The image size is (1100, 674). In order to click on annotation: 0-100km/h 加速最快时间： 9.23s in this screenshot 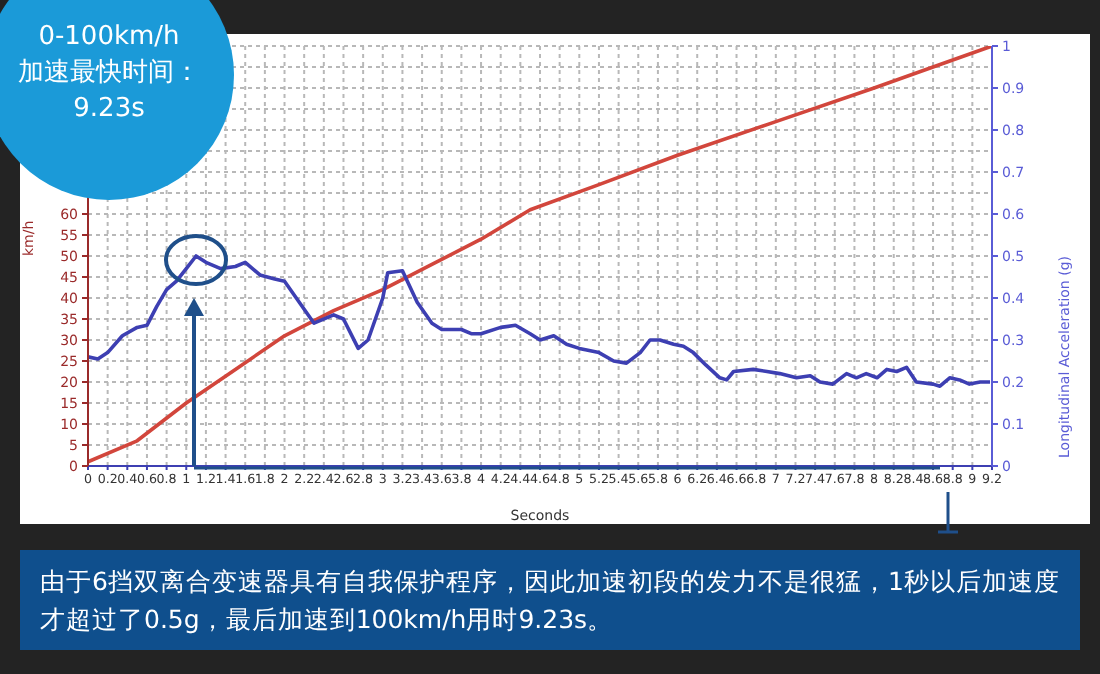, I will do `click(109, 74)`.